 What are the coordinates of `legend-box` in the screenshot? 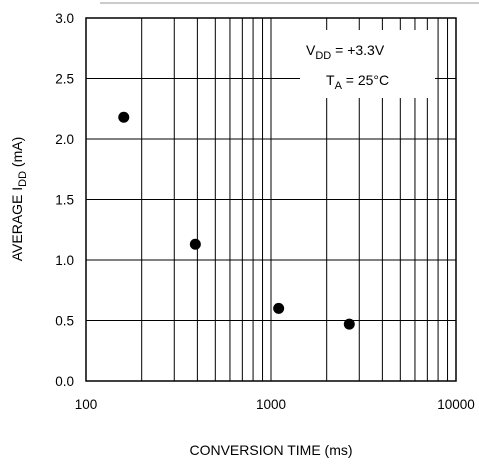 It's located at (367, 64).